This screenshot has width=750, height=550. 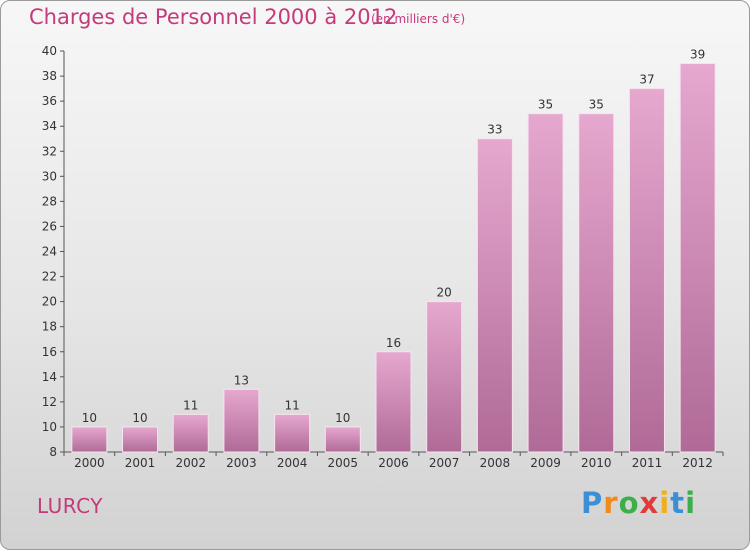 I want to click on data-label: 39, so click(x=697, y=55).